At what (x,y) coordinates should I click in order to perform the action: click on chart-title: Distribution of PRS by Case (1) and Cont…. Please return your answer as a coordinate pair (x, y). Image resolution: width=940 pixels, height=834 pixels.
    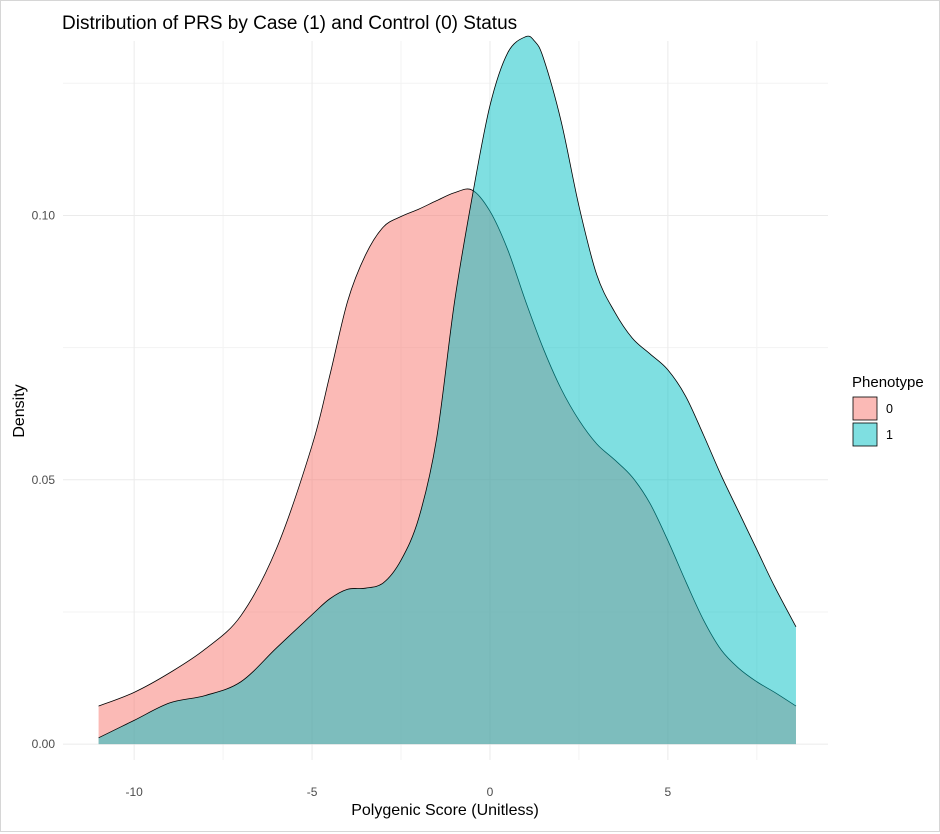
    Looking at the image, I should click on (289, 23).